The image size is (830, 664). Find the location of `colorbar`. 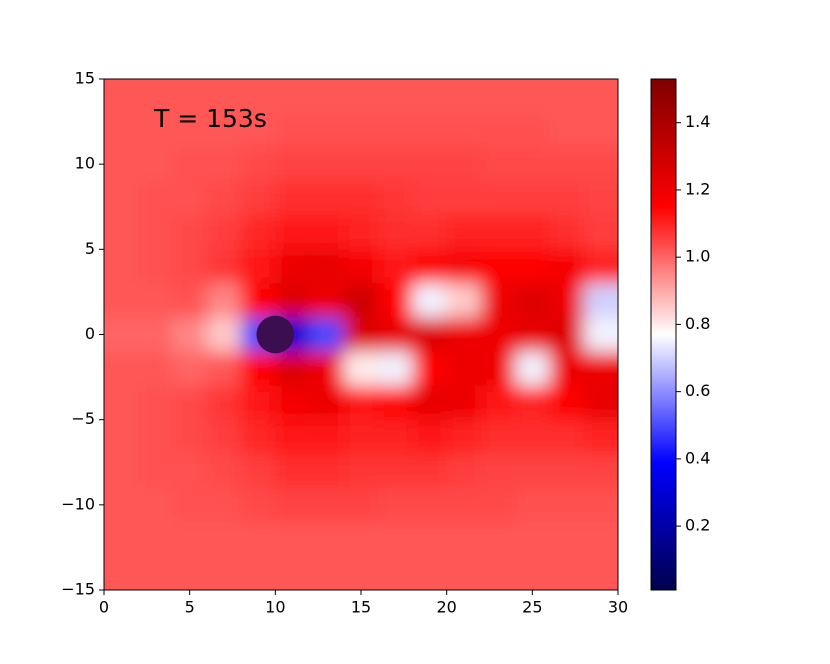

colorbar is located at coordinates (663, 334).